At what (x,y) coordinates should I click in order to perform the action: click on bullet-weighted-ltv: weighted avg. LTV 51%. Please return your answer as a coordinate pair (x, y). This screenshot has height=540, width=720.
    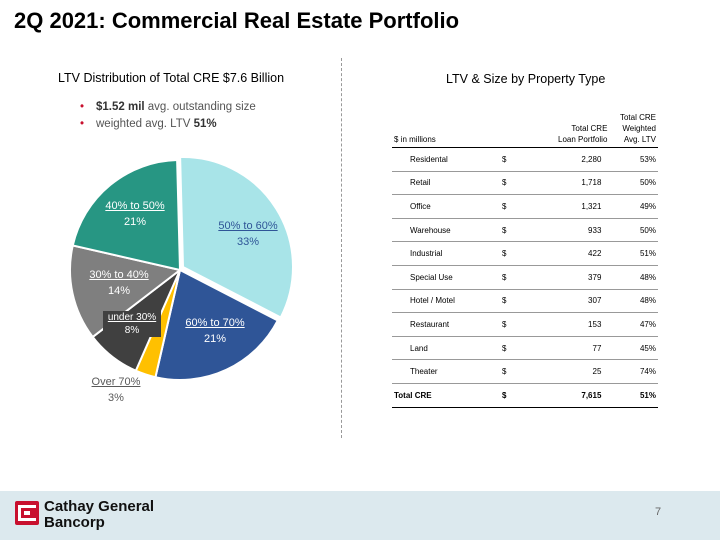
    Looking at the image, I should click on (168, 124).